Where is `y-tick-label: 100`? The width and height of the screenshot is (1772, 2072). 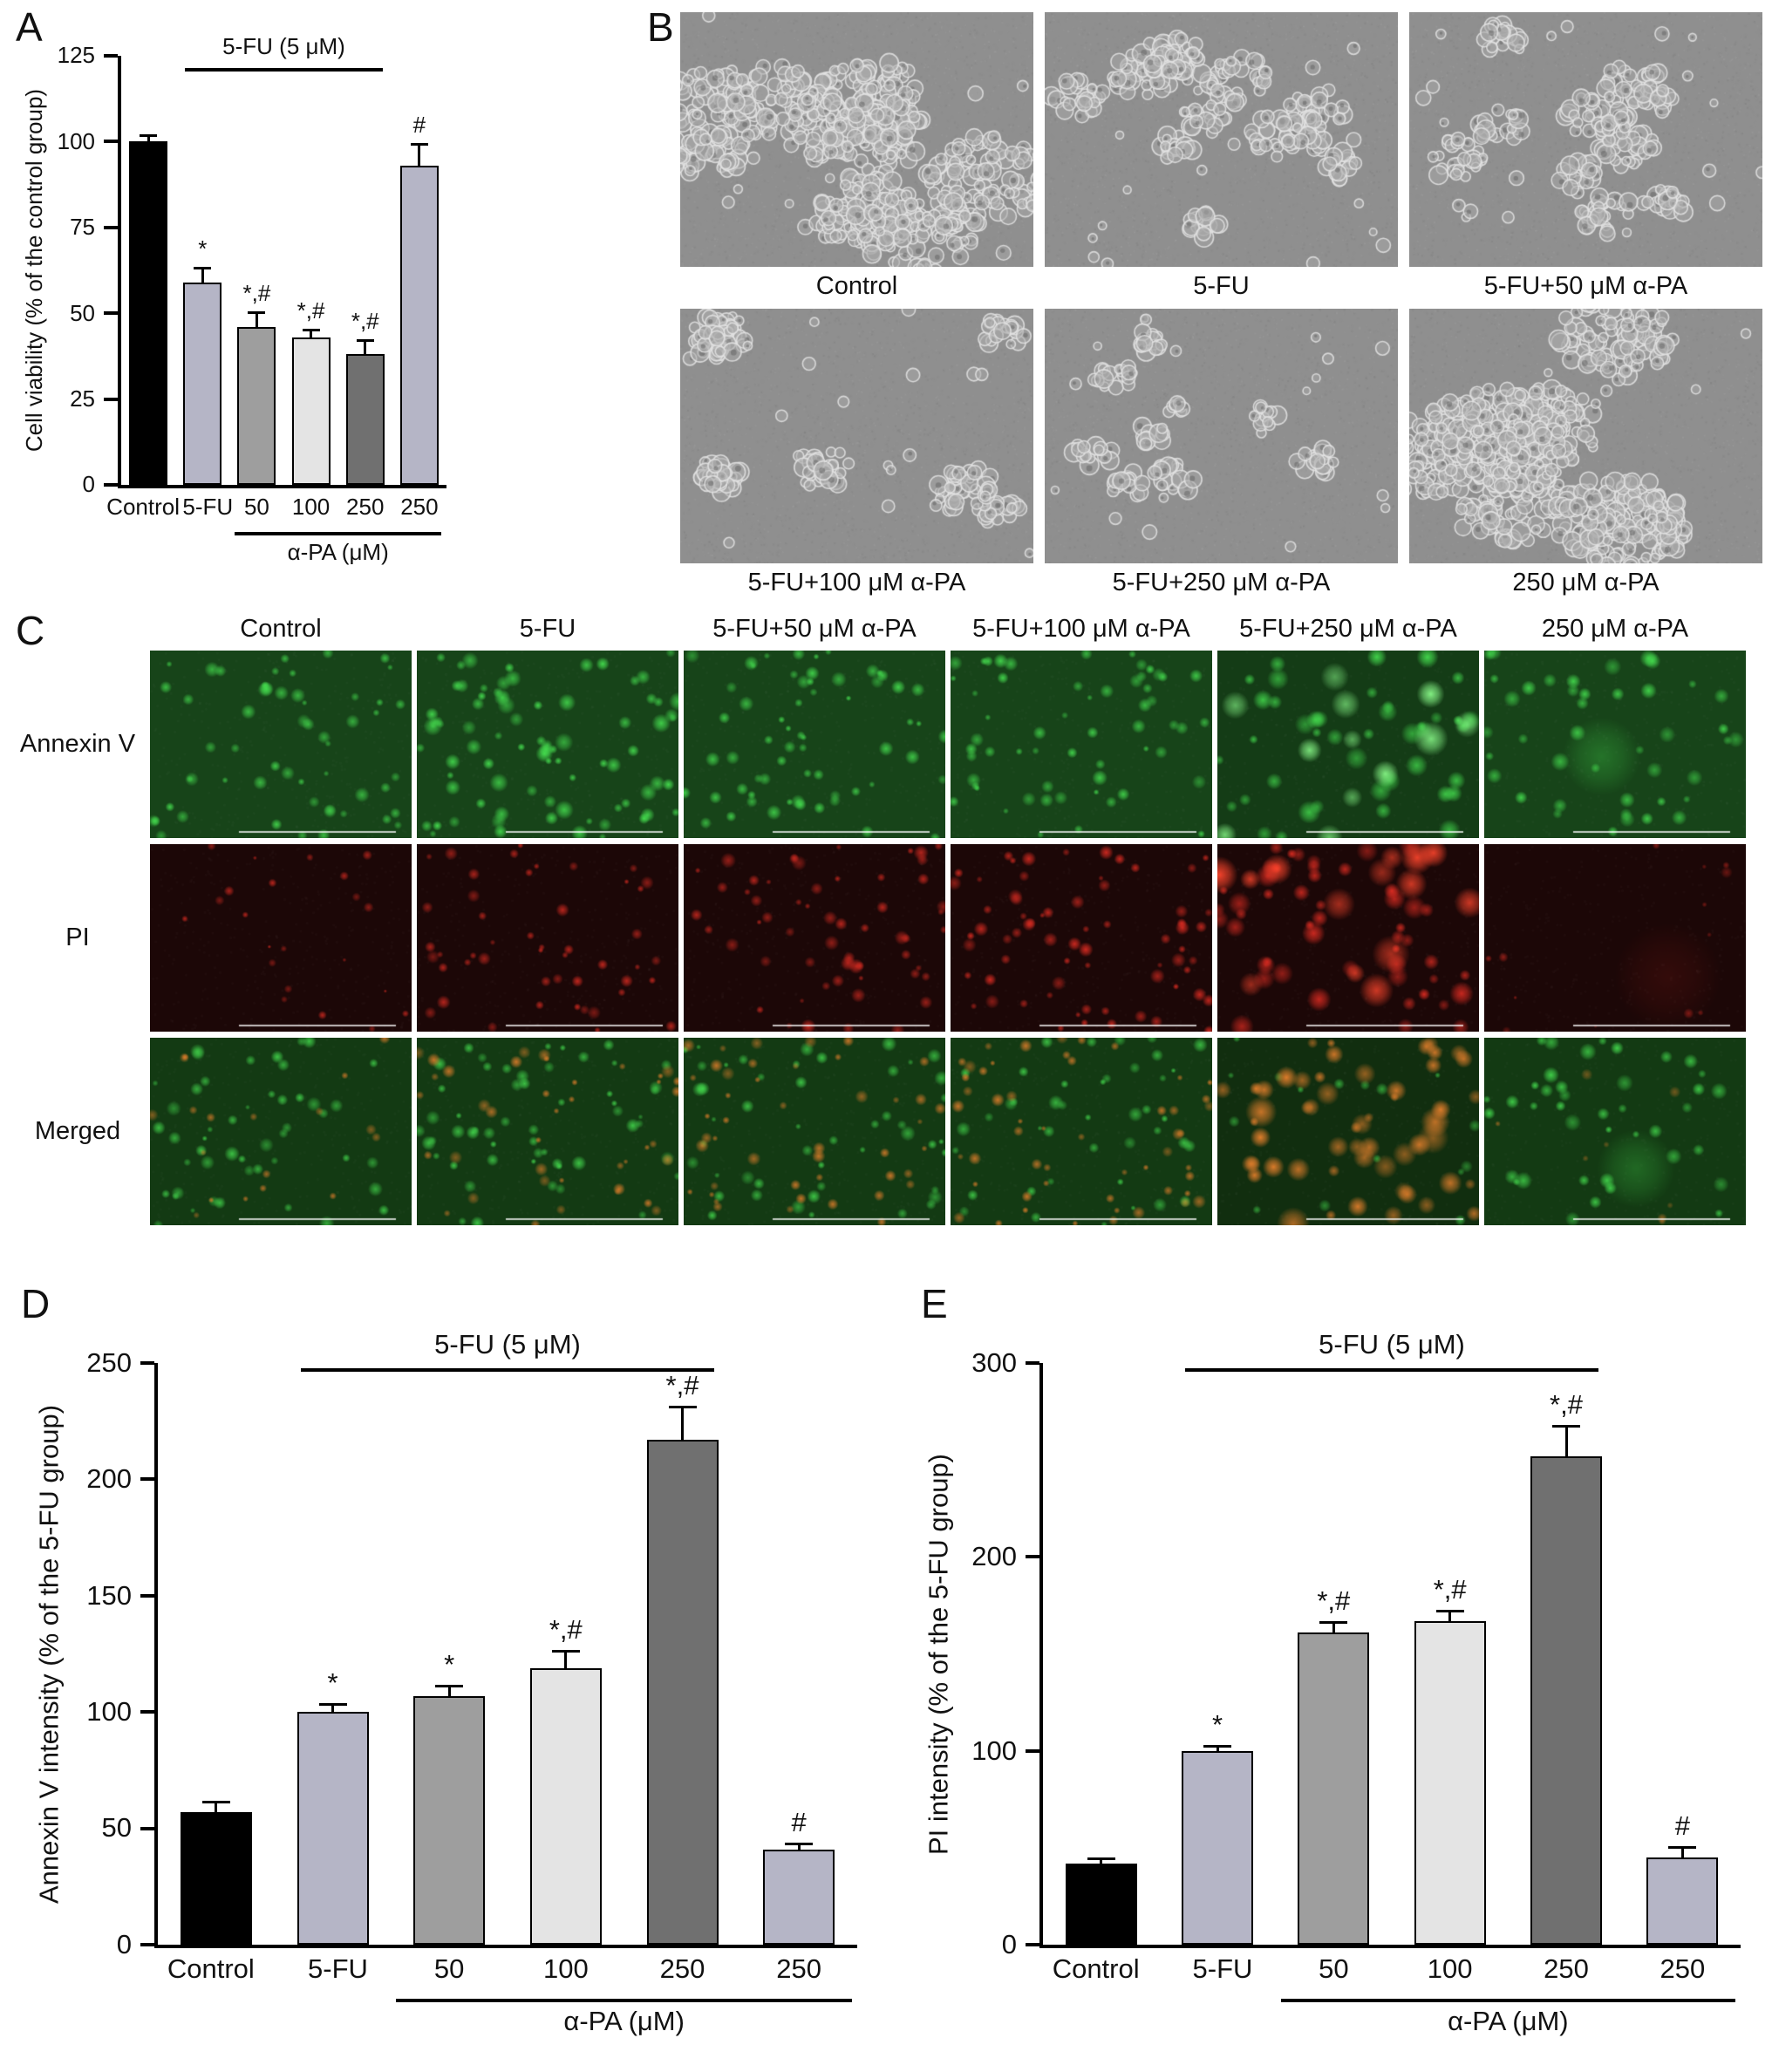 y-tick-label: 100 is located at coordinates (76, 140).